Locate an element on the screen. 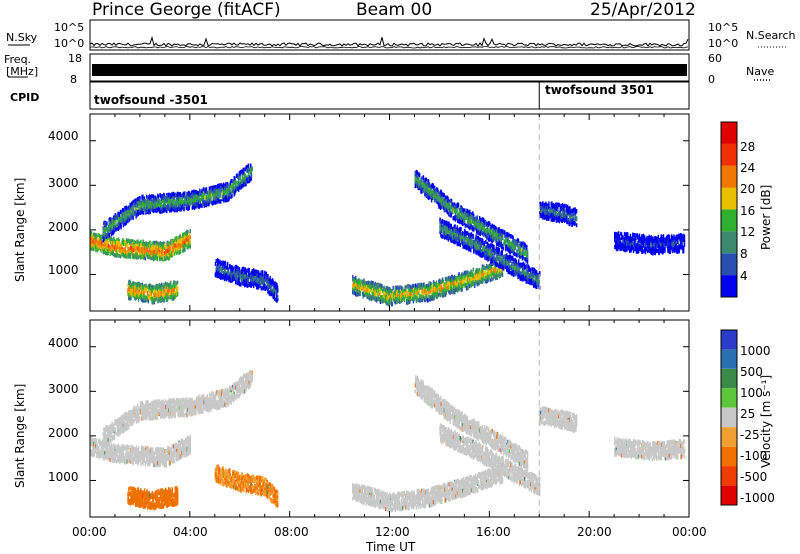 The height and width of the screenshot is (554, 800). xtick-0: 00:00 is located at coordinates (89, 532).